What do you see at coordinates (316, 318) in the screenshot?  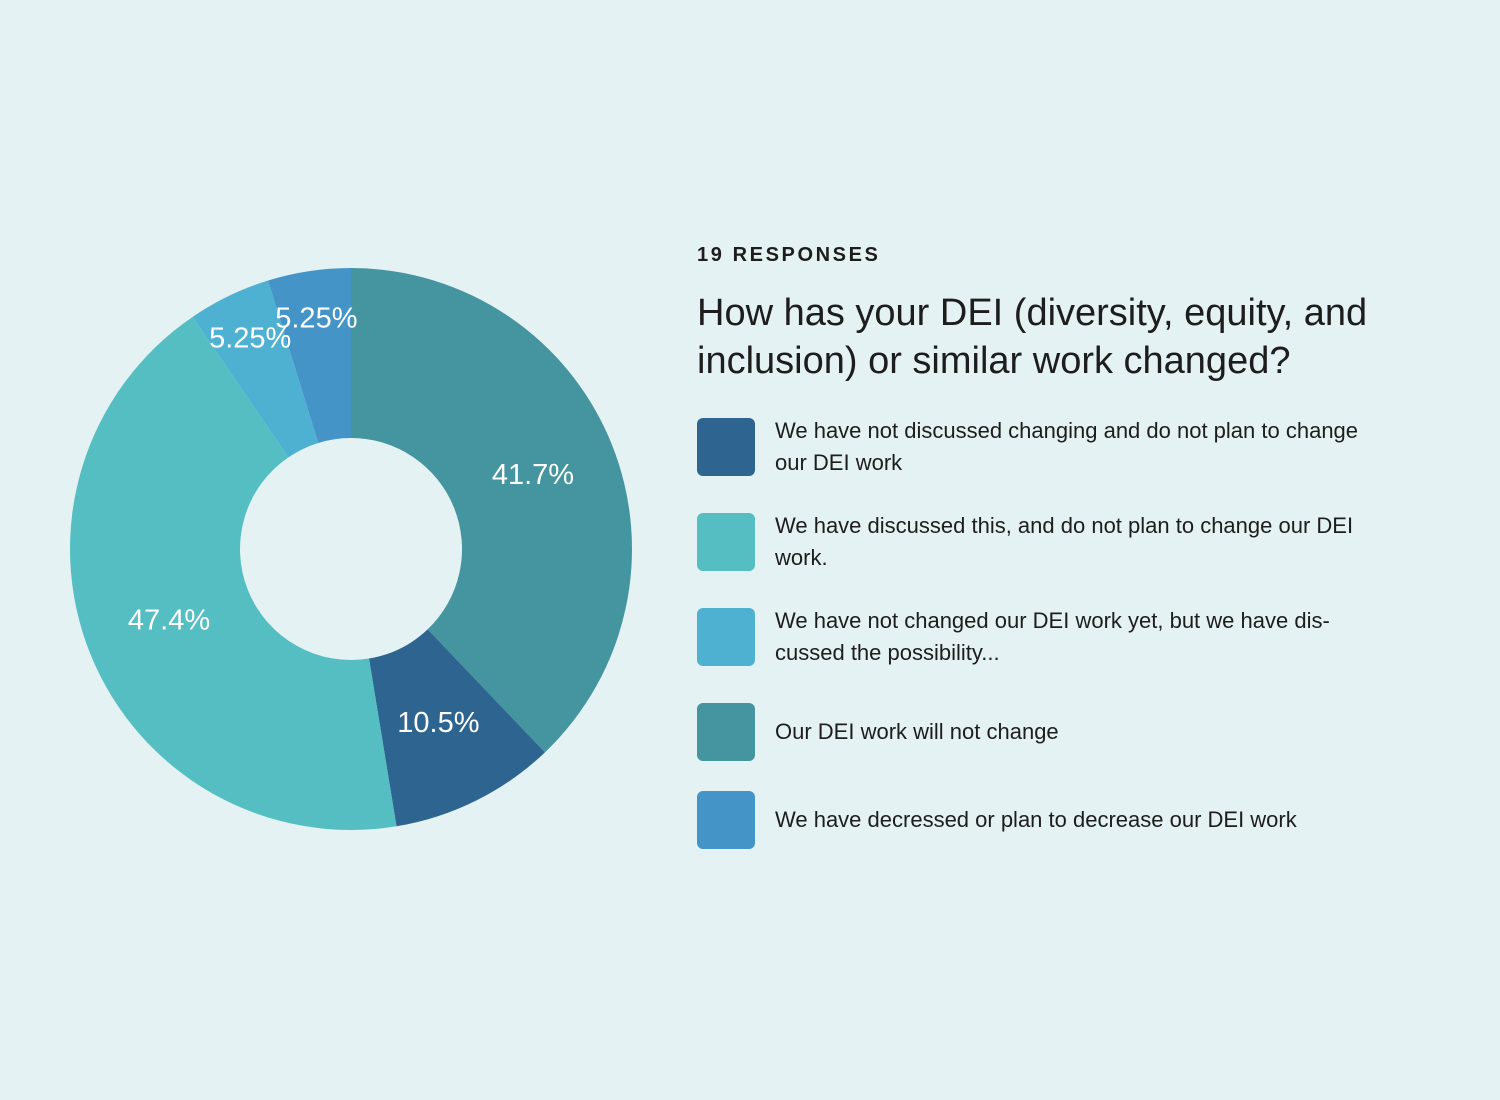 I see `donut-slice-label-4: 5.25%` at bounding box center [316, 318].